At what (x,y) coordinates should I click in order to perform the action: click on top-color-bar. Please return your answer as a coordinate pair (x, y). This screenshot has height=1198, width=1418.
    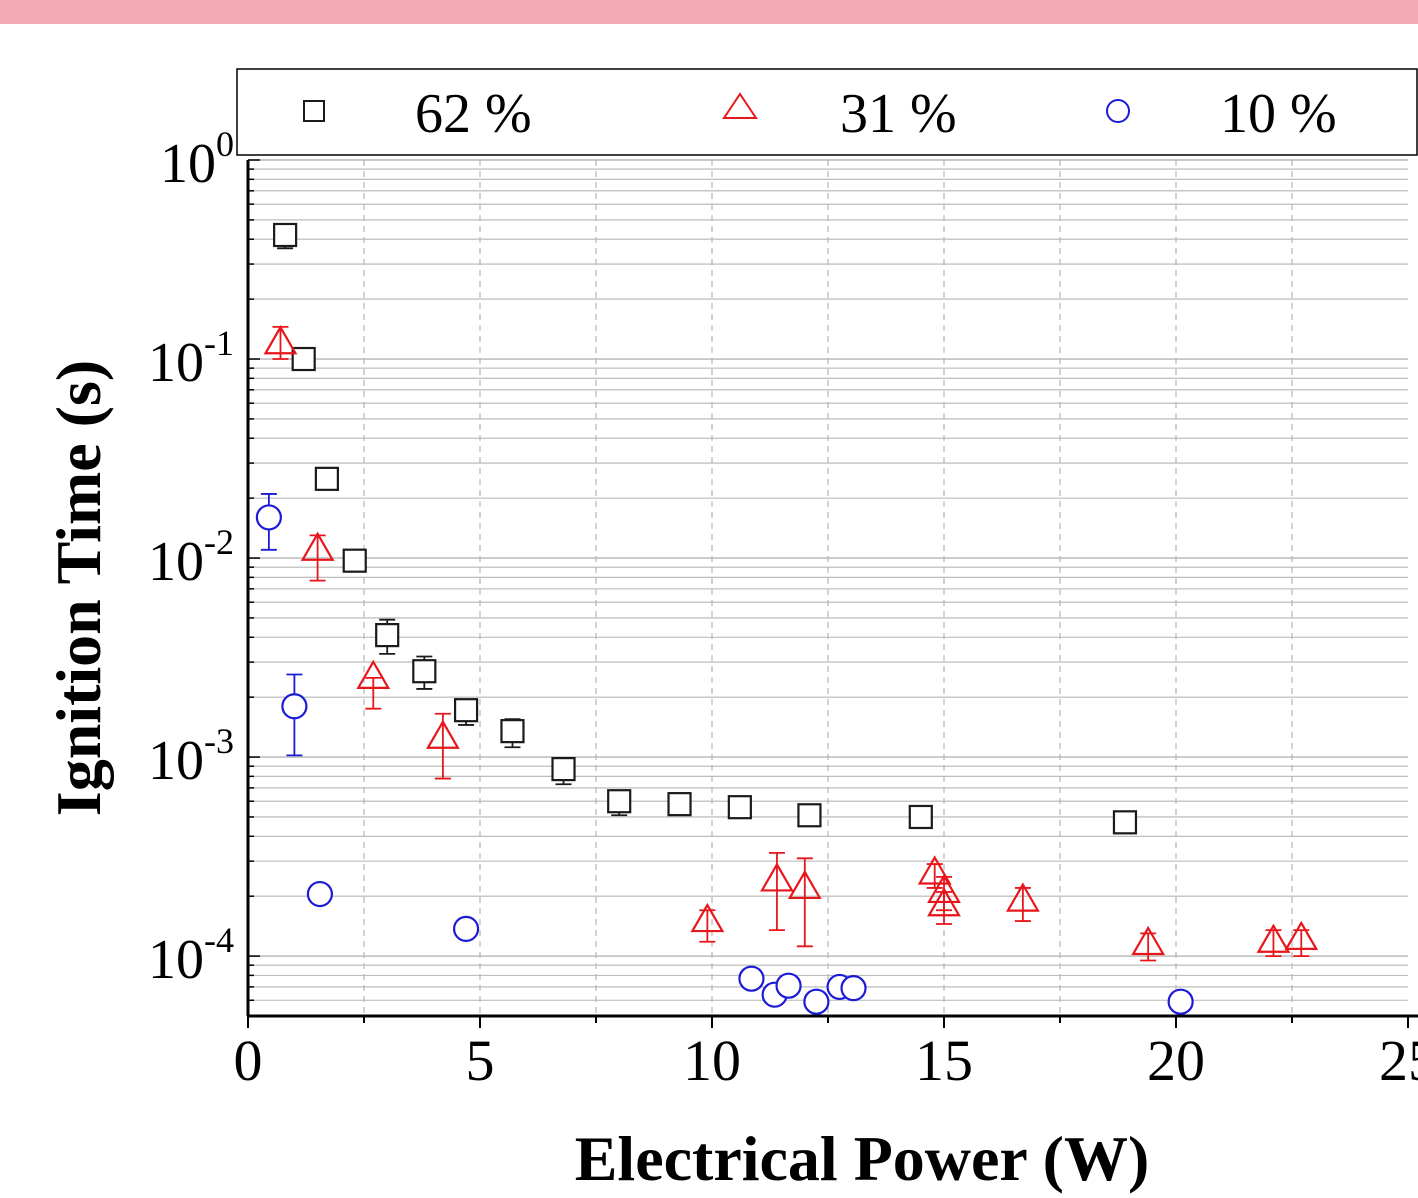
    Looking at the image, I should click on (709, 12).